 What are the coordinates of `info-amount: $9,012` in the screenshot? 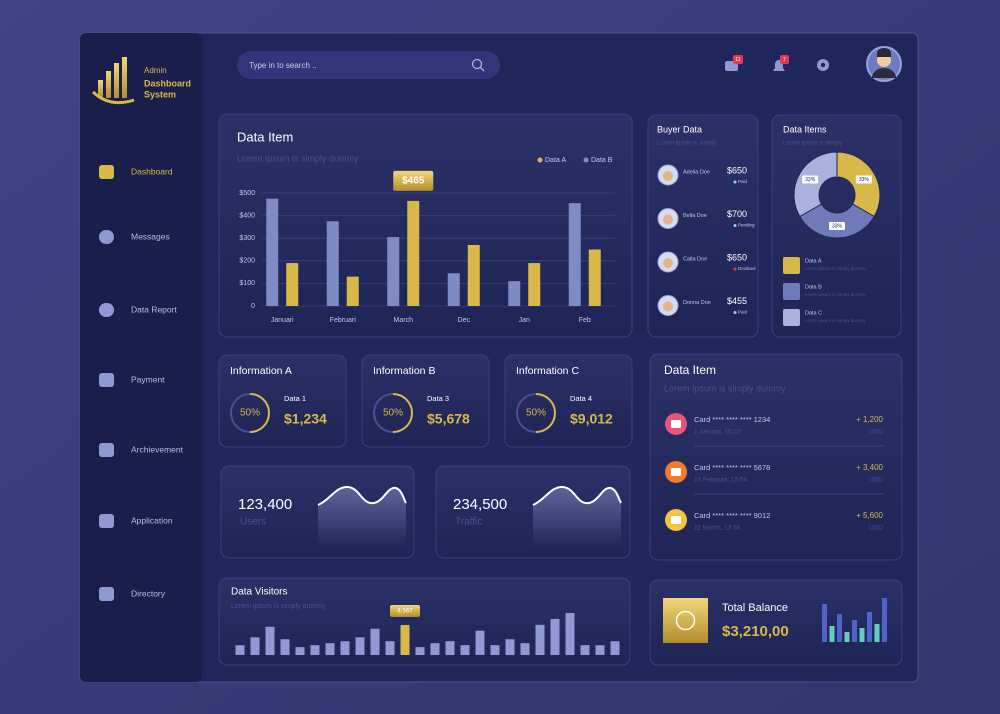 It's located at (591, 419).